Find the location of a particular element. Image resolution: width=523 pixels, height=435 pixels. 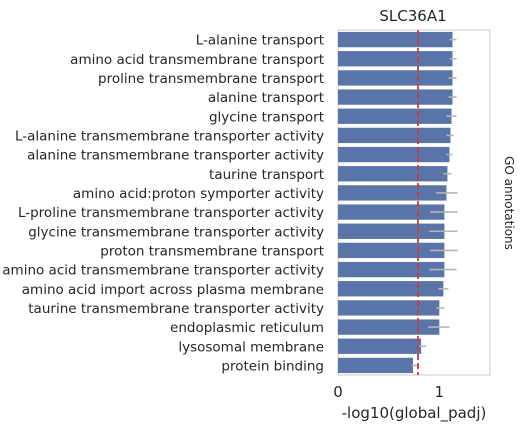

error-bars-group is located at coordinates (434, 202).